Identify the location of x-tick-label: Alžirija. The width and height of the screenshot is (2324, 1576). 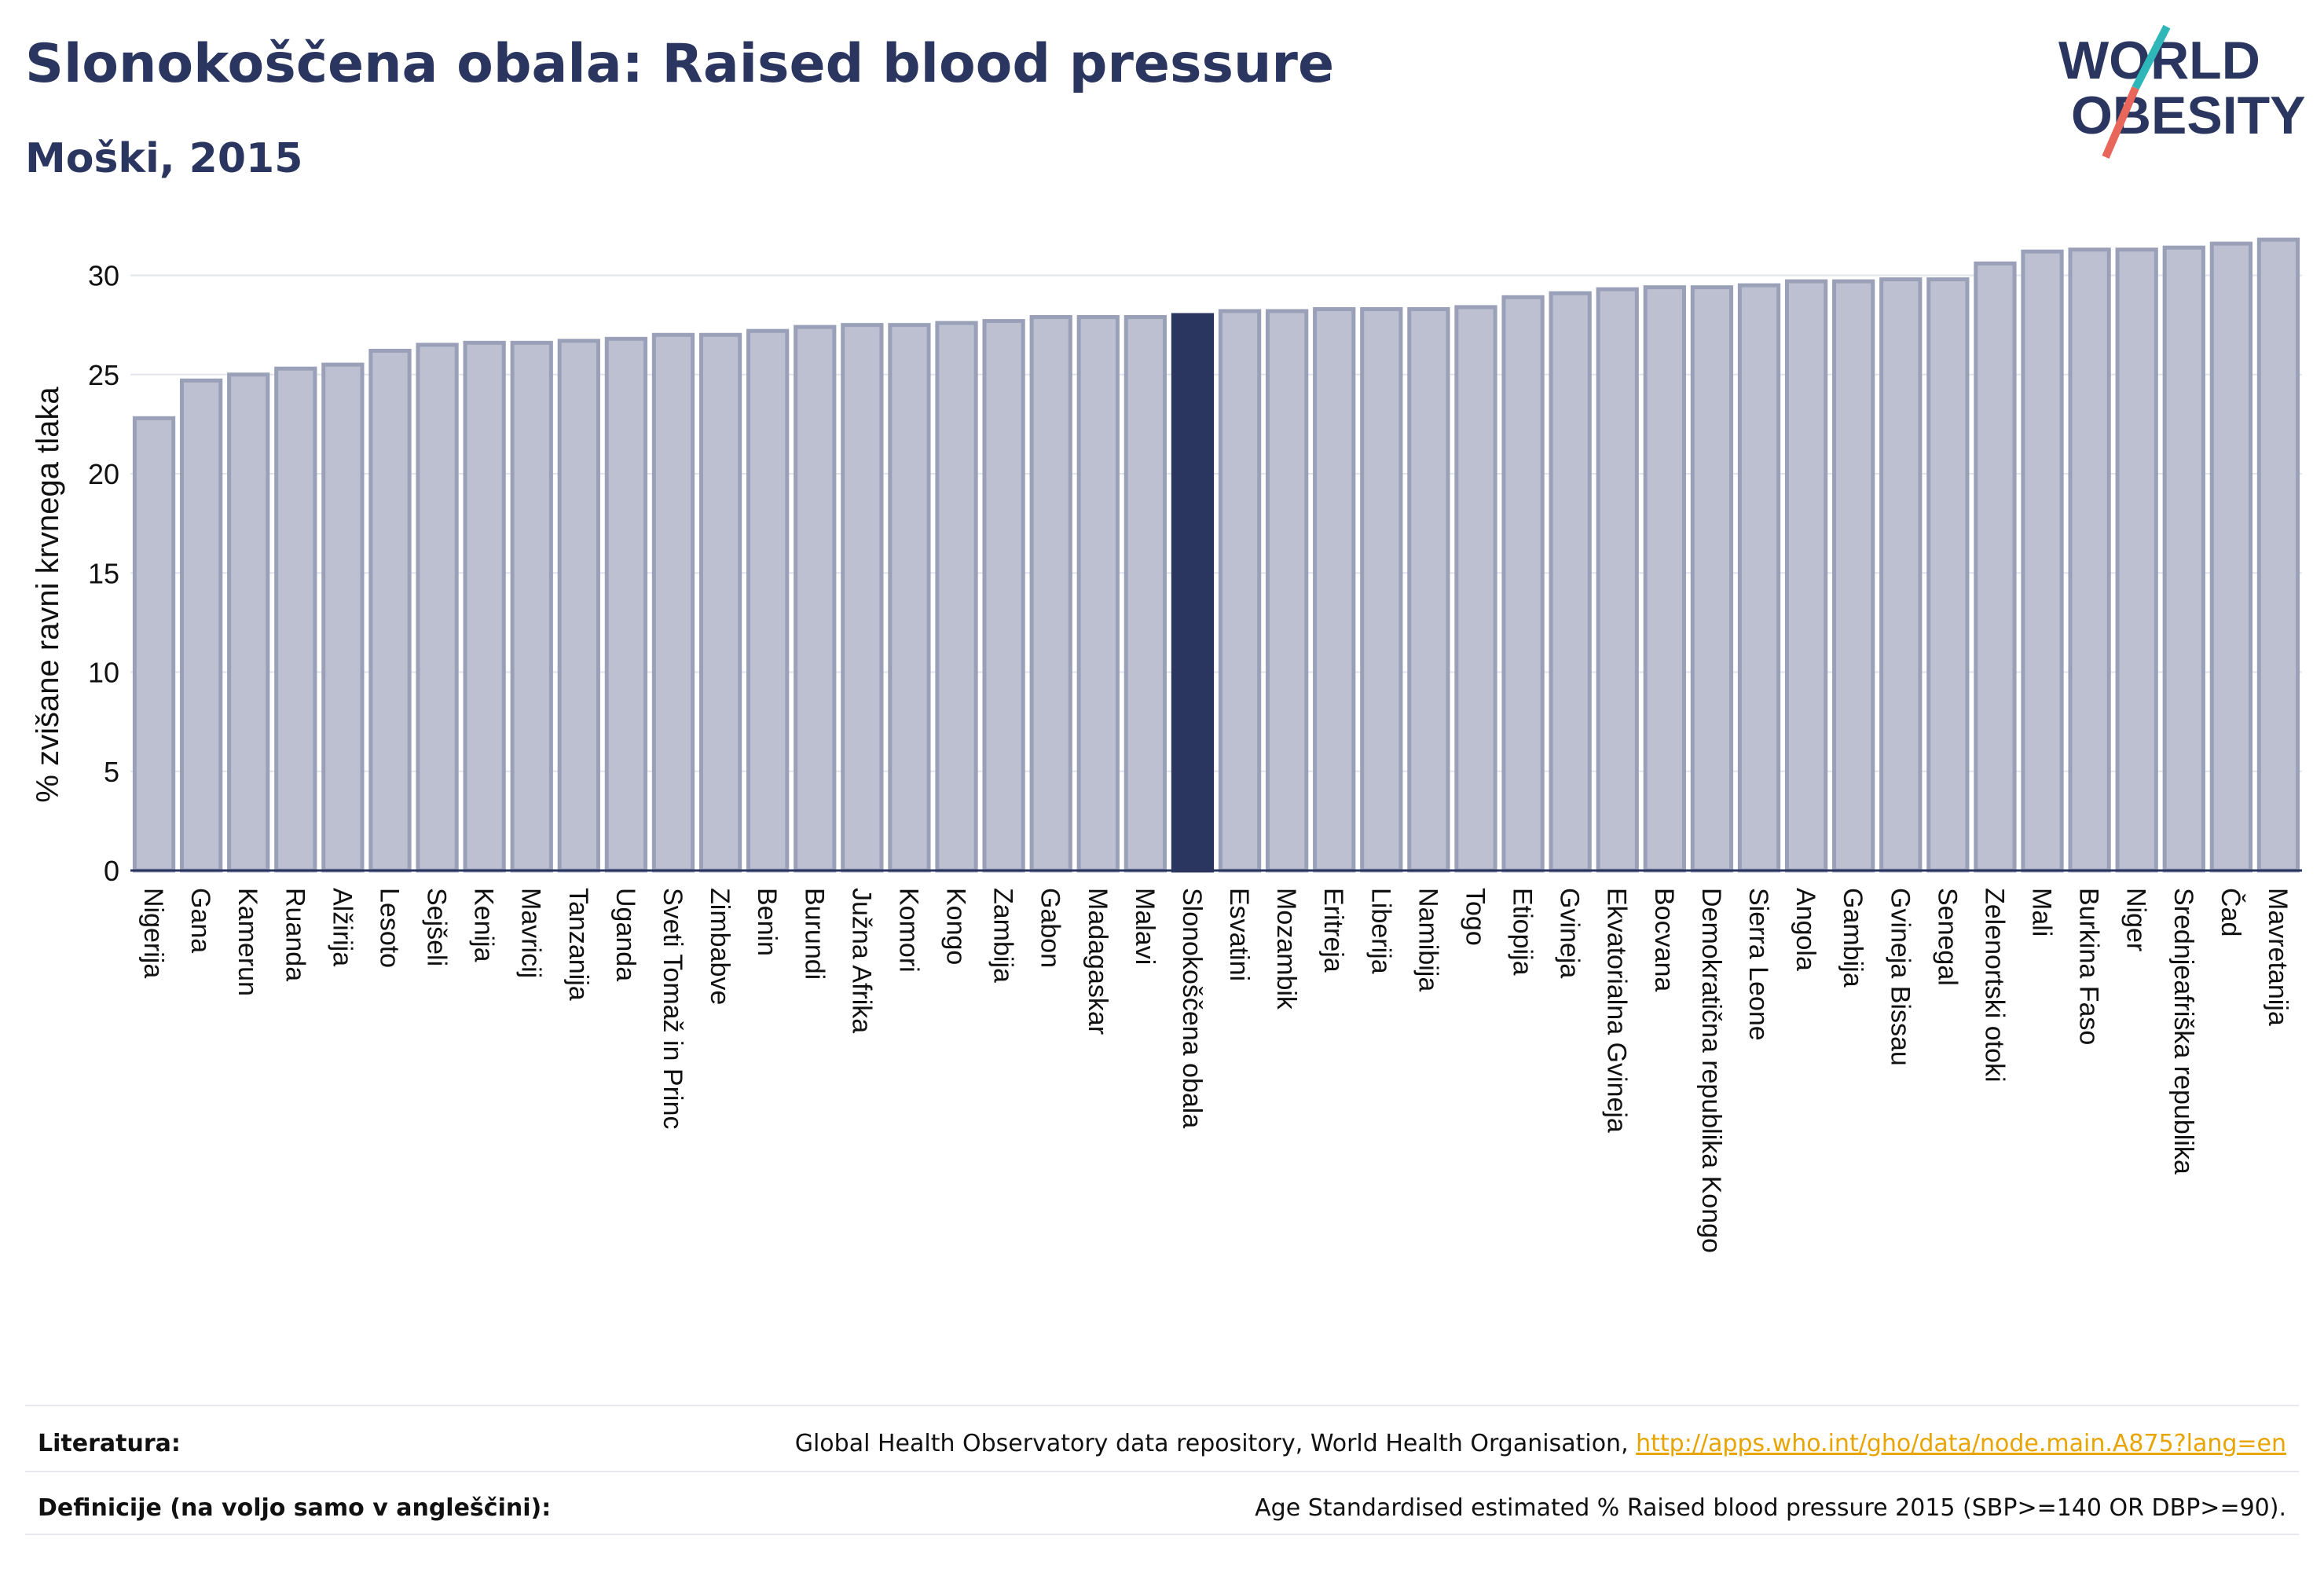
(342, 927).